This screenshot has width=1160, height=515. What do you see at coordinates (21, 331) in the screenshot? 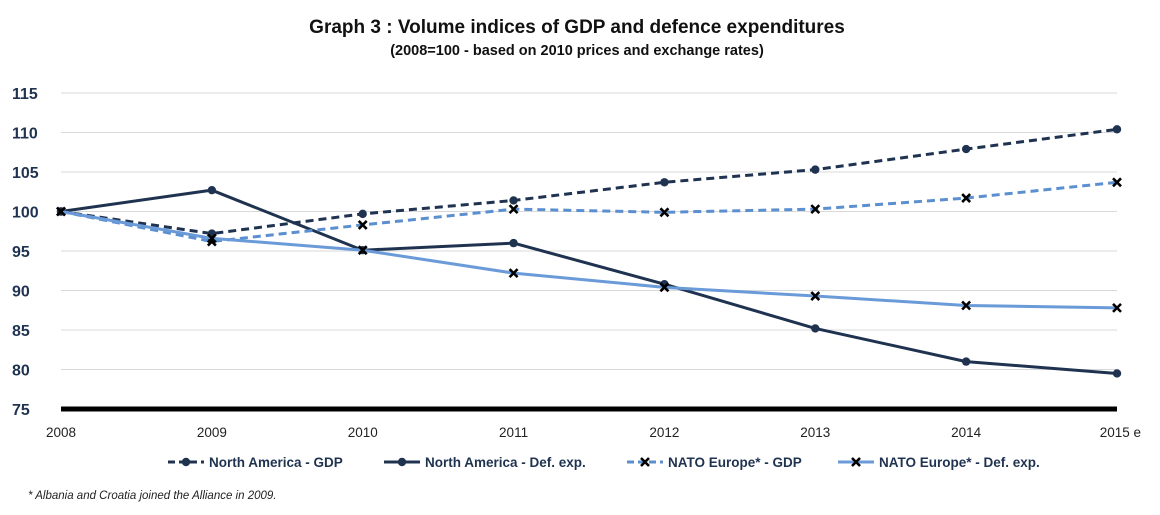
I see `y-tick-label: 85` at bounding box center [21, 331].